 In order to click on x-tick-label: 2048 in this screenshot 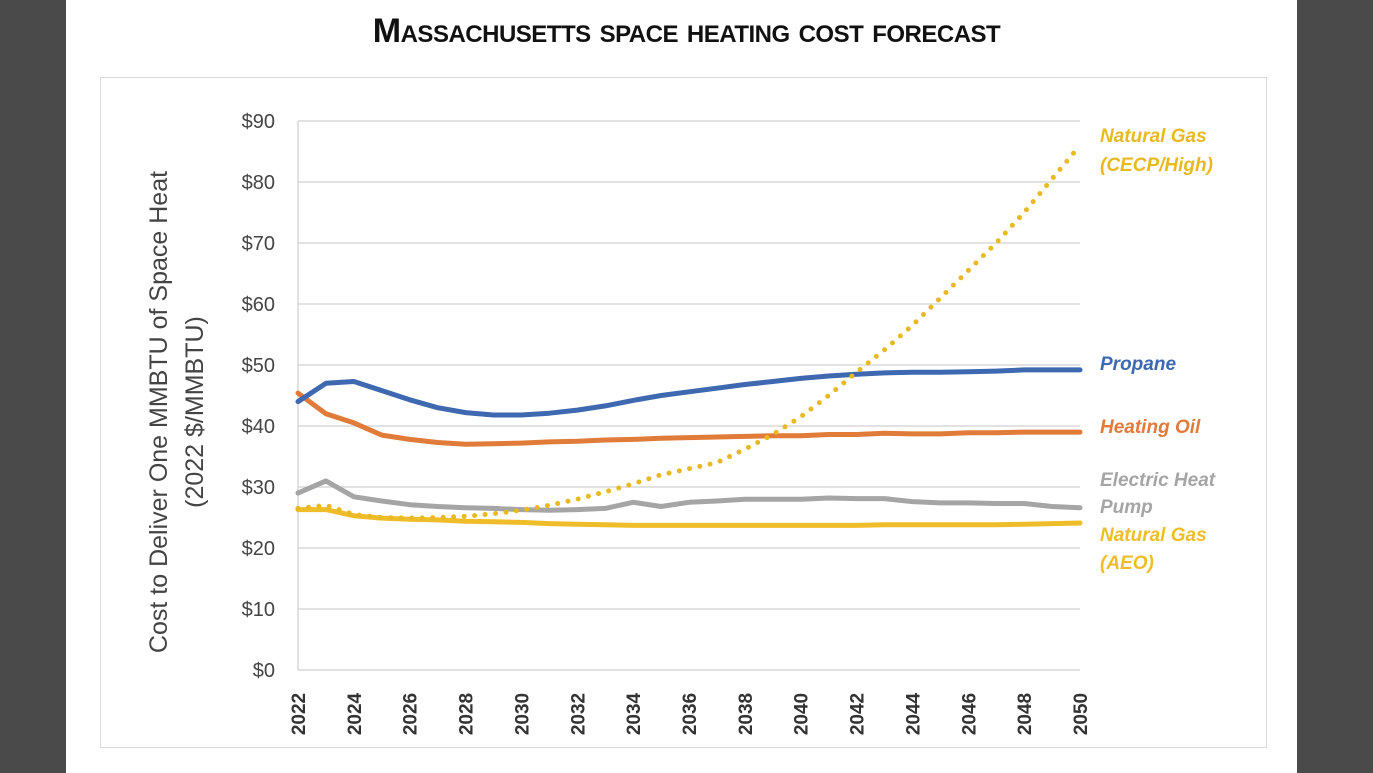, I will do `click(1025, 714)`.